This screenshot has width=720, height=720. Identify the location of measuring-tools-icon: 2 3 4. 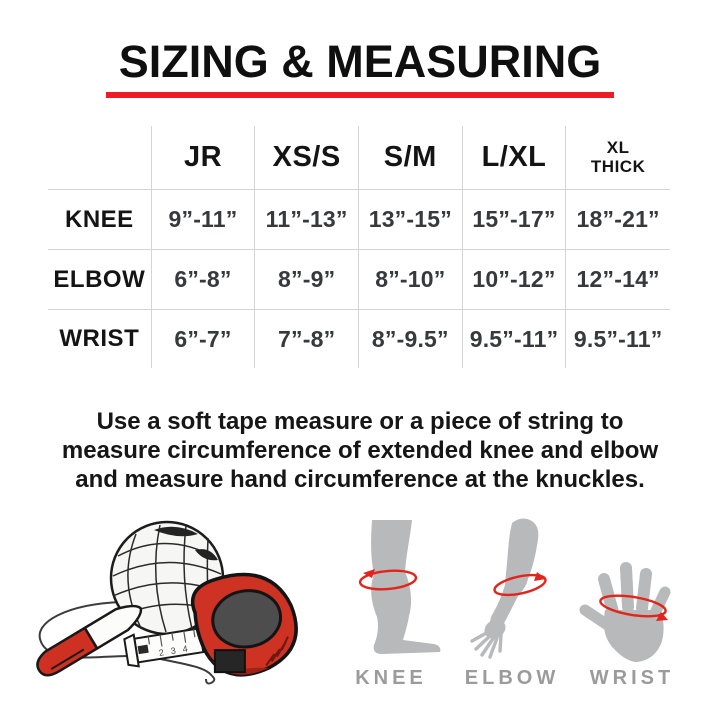
(167, 602).